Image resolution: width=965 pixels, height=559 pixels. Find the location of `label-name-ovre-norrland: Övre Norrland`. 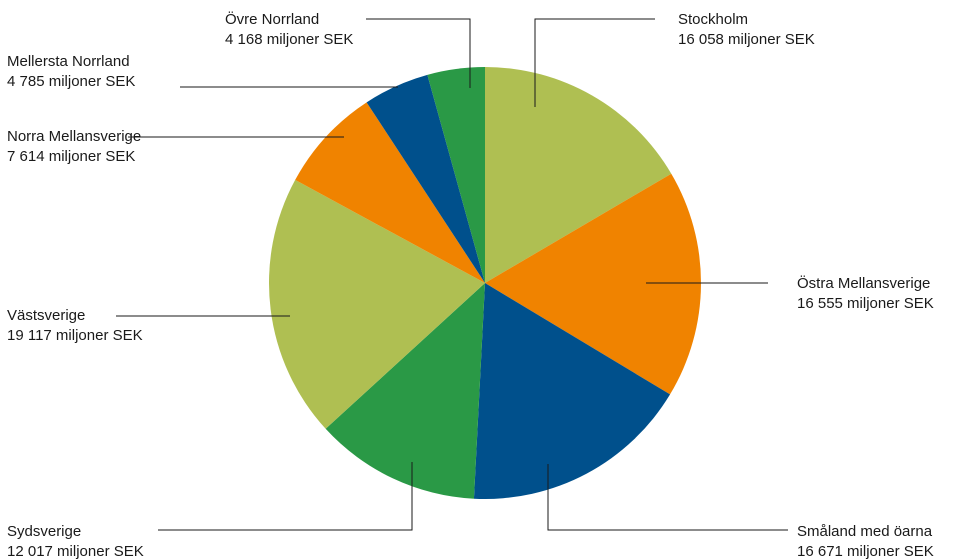

label-name-ovre-norrland: Övre Norrland is located at coordinates (272, 19).